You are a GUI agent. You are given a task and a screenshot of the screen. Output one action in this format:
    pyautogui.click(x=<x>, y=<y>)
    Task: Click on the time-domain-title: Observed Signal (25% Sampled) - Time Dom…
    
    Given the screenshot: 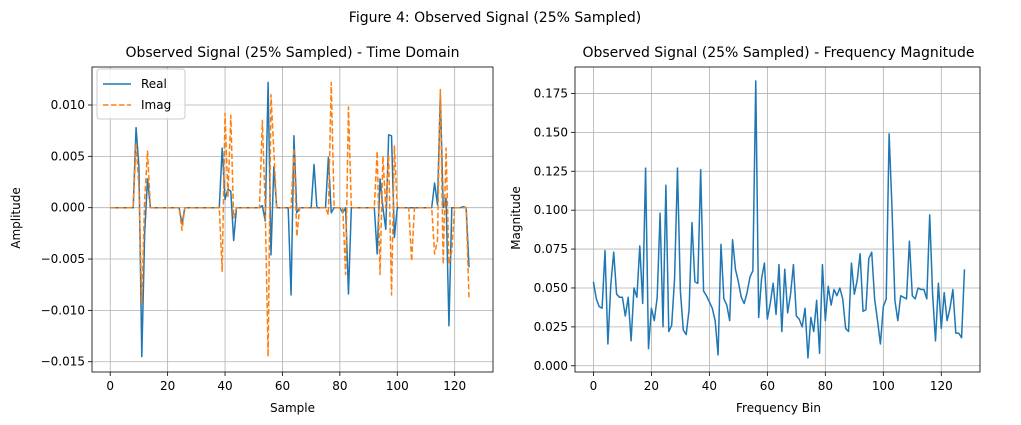 What is the action you would take?
    pyautogui.click(x=292, y=53)
    